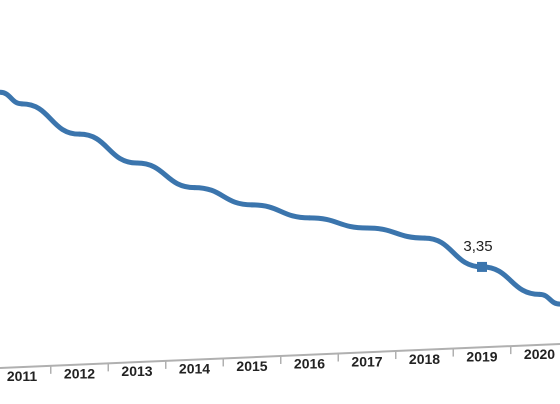  I want to click on x-tick-label-2017: 2017, so click(366, 361).